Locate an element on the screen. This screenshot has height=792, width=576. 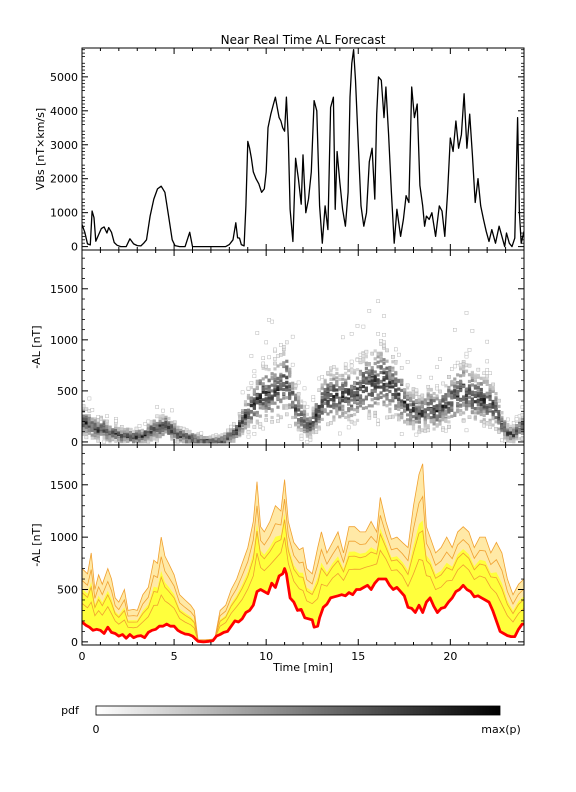
colorbar-max-label: max(p) is located at coordinates (501, 729).